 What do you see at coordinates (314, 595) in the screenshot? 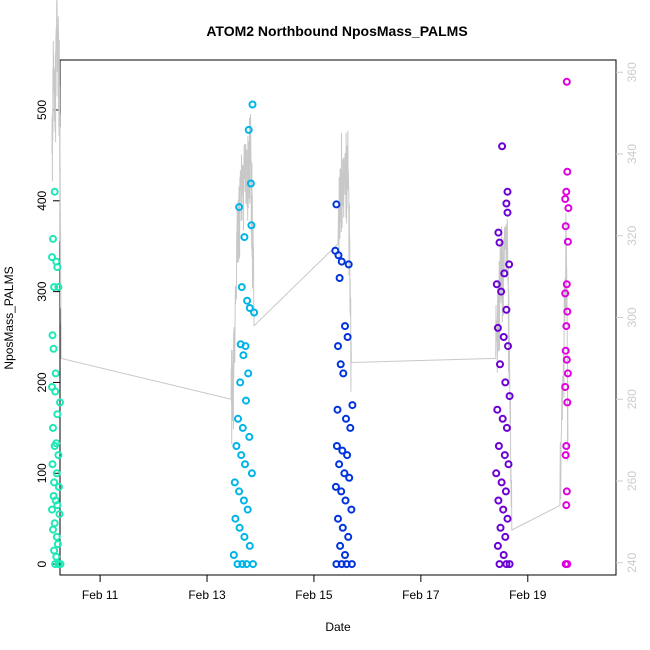
I see `x-tick-label-2: Feb 15` at bounding box center [314, 595].